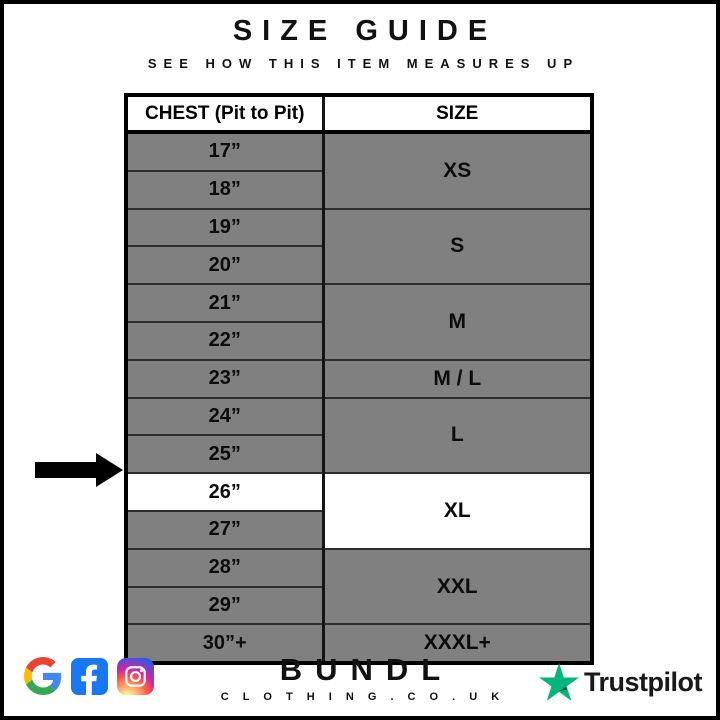 The image size is (720, 720). I want to click on facebook-icon, so click(89, 676).